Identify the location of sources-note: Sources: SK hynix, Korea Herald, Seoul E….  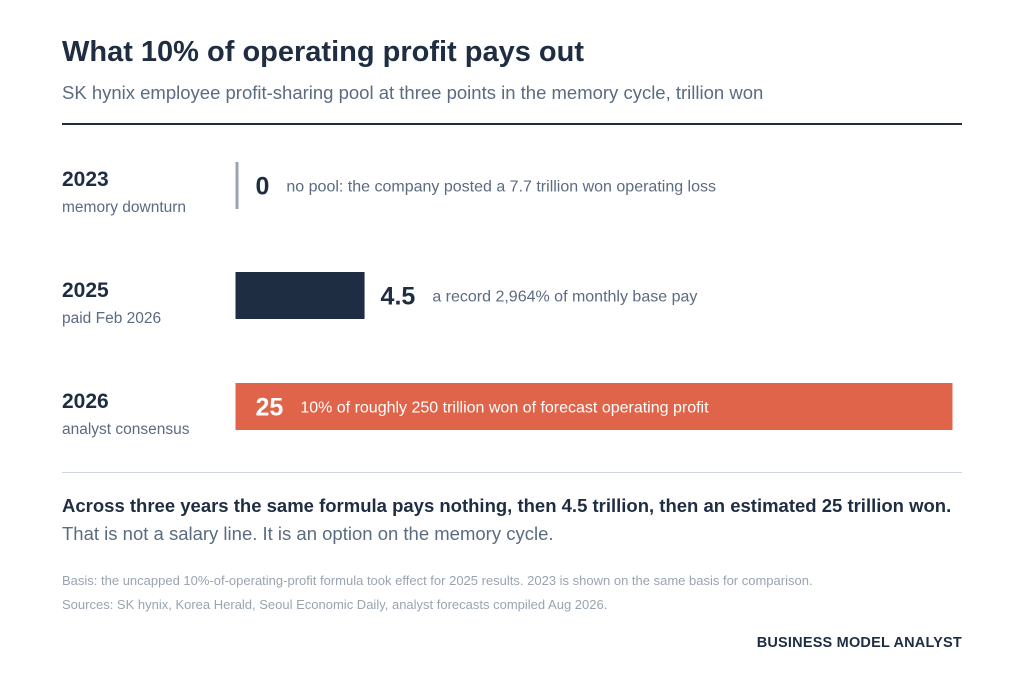
(335, 604).